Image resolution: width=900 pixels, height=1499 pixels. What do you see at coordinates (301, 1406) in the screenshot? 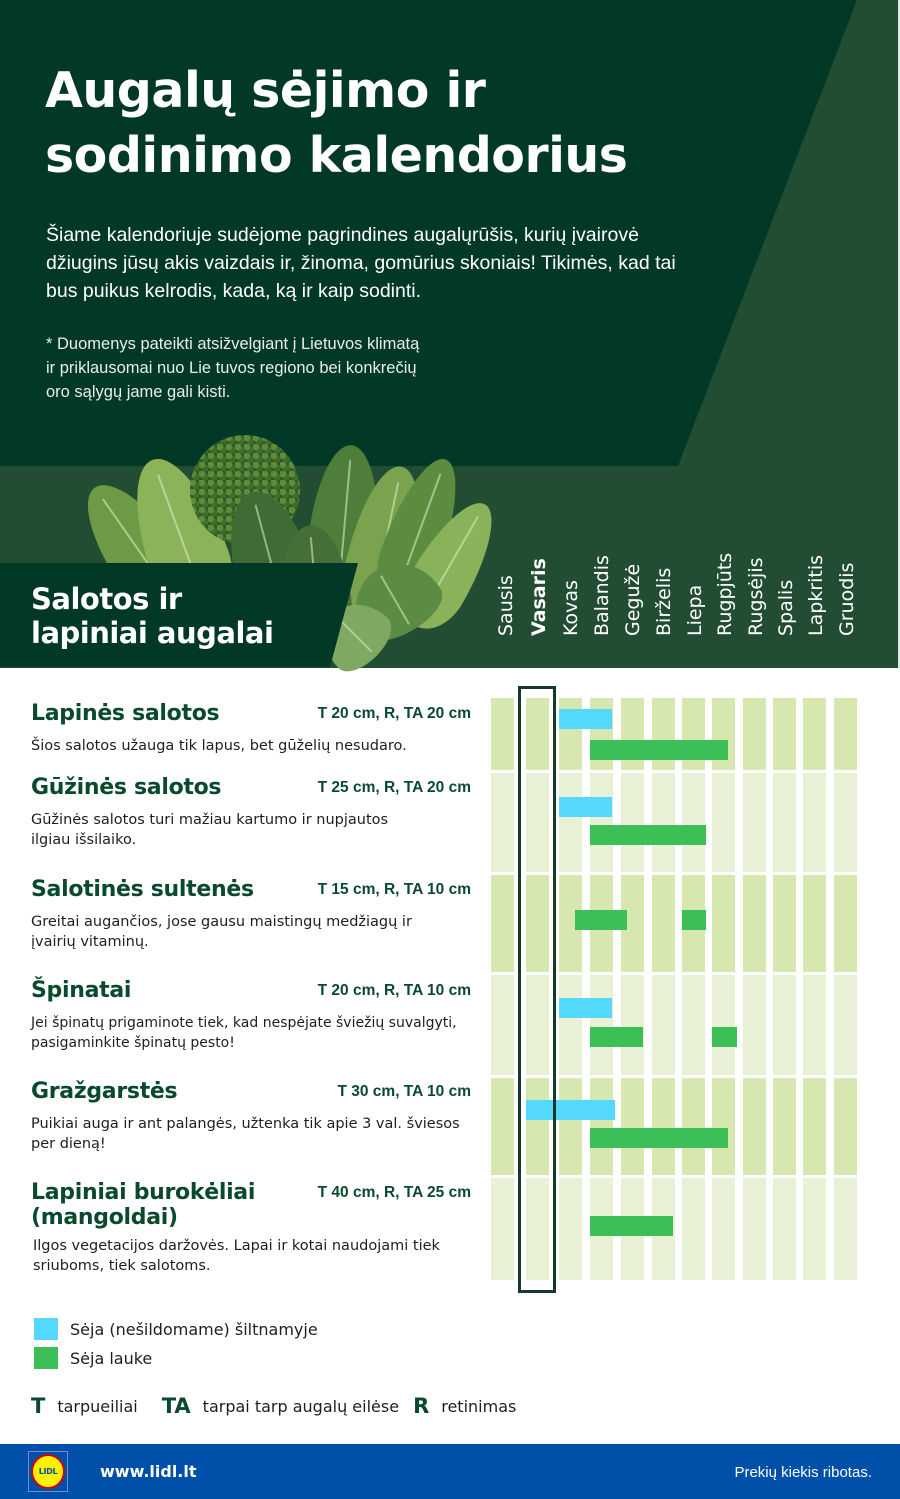
I see `abbreviation-label: tarpai tarp augalų eilėse` at bounding box center [301, 1406].